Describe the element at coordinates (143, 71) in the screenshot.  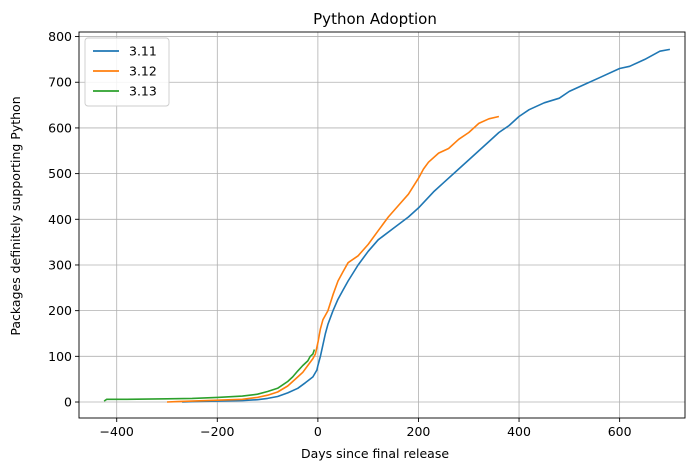
I see `legend-label: 3.12` at that location.